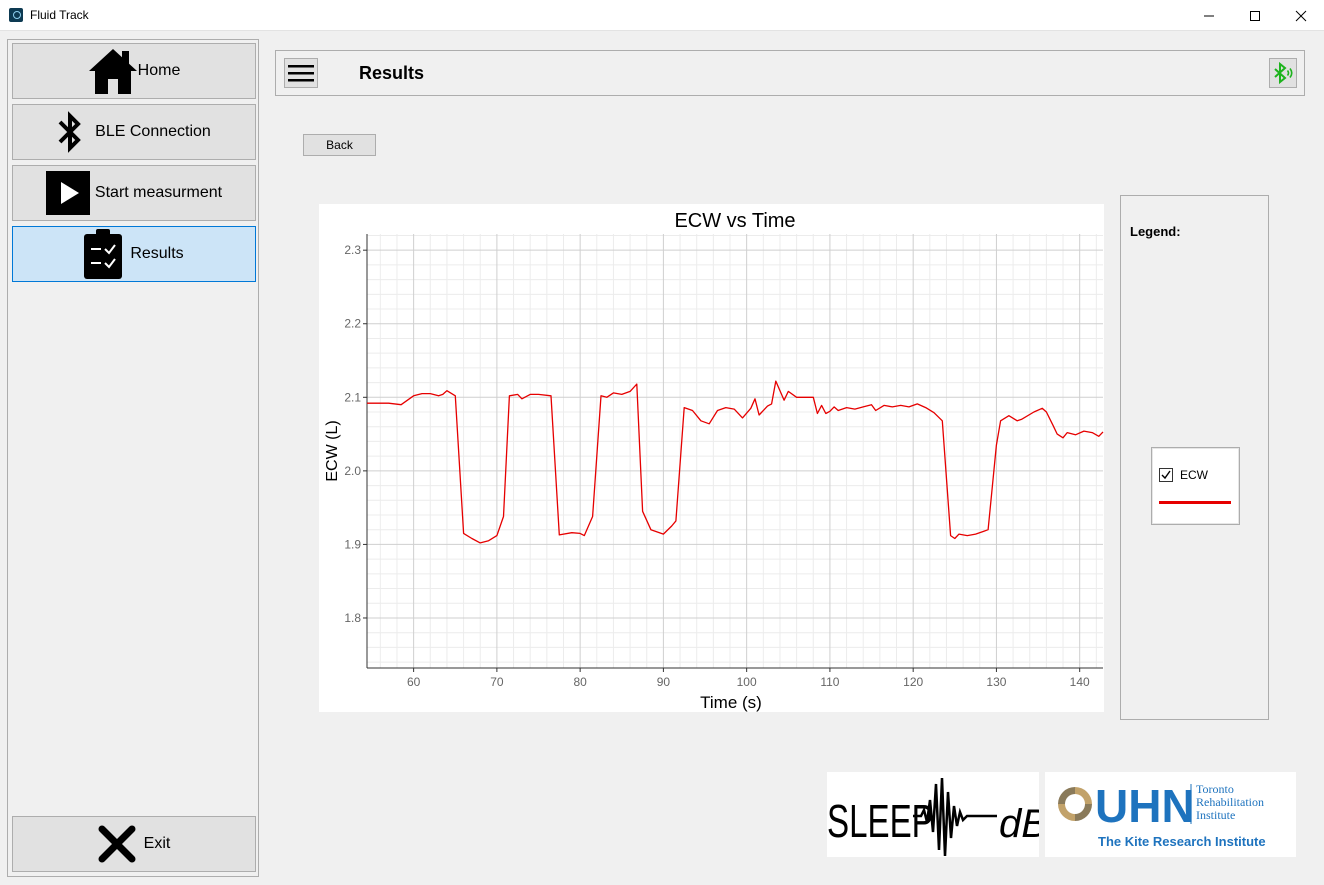 The width and height of the screenshot is (1324, 885). Describe the element at coordinates (580, 682) in the screenshot. I see `x-tick-label: 80` at that location.